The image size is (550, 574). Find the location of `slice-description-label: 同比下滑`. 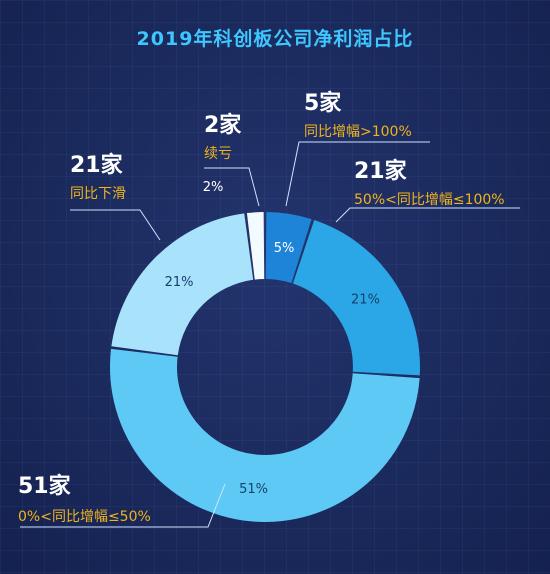

slice-description-label: 同比下滑 is located at coordinates (98, 193).